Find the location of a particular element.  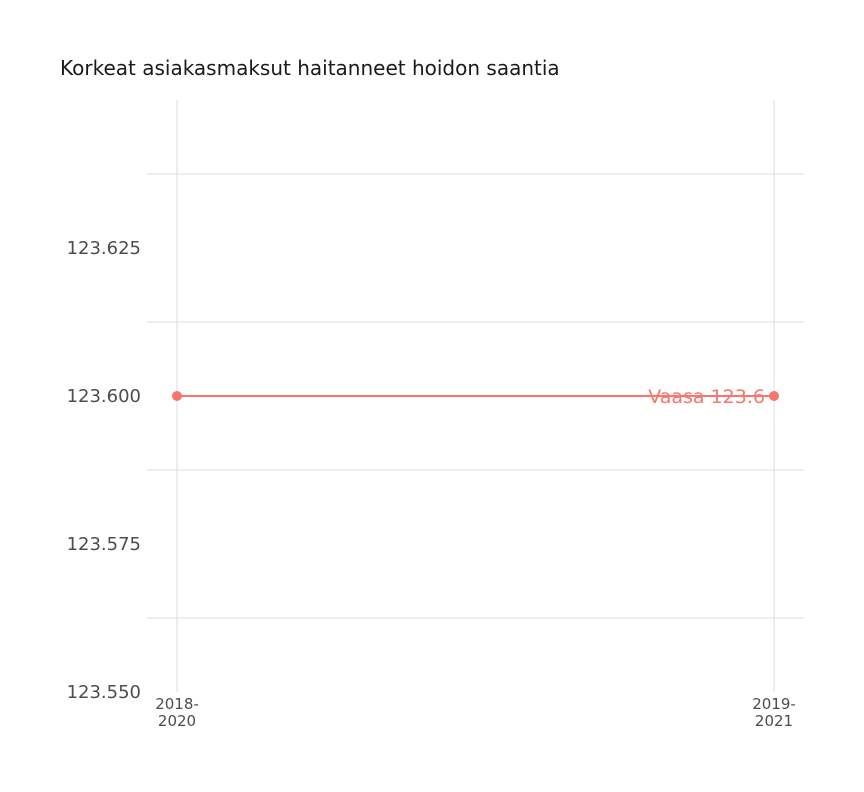

y-tick-label: 123.575 is located at coordinates (104, 544).